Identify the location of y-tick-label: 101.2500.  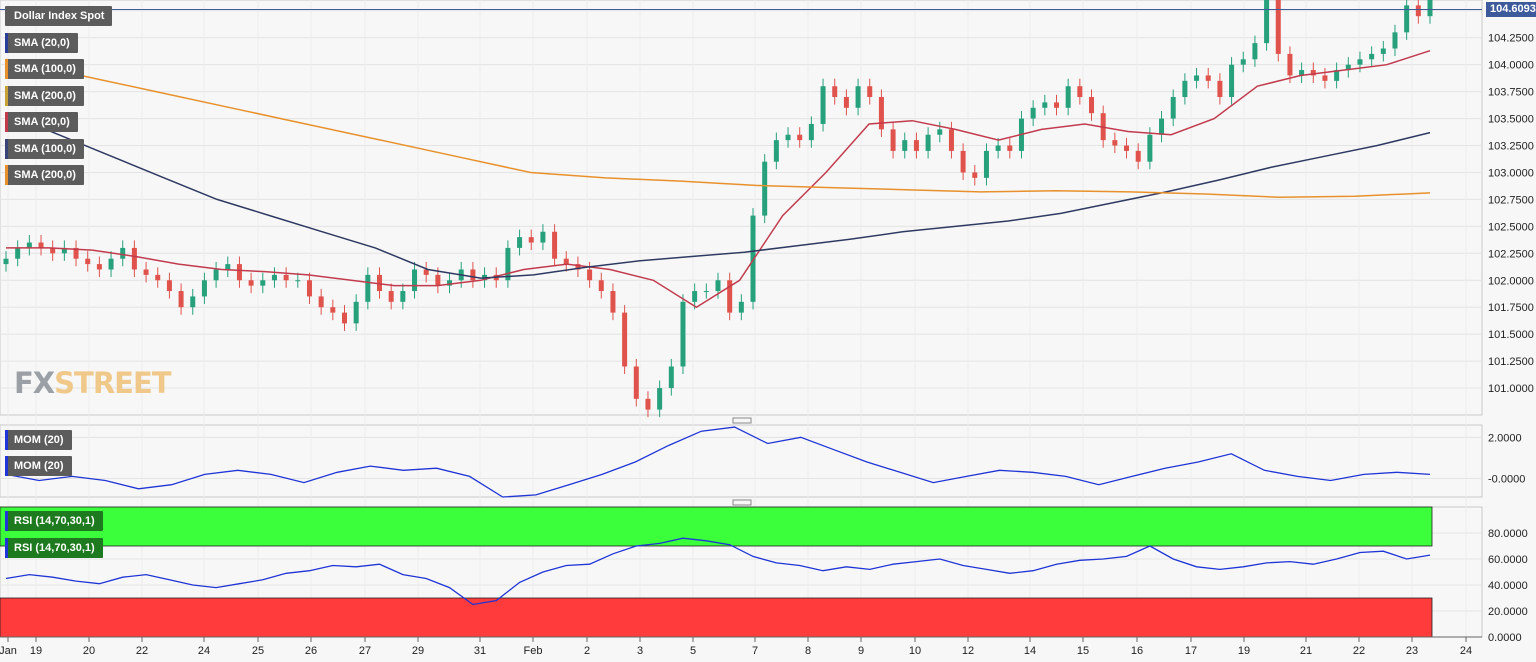
(1511, 362).